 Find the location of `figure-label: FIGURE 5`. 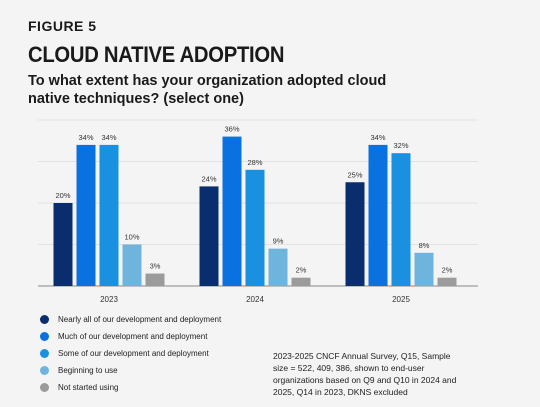

figure-label: FIGURE 5 is located at coordinates (62, 26).